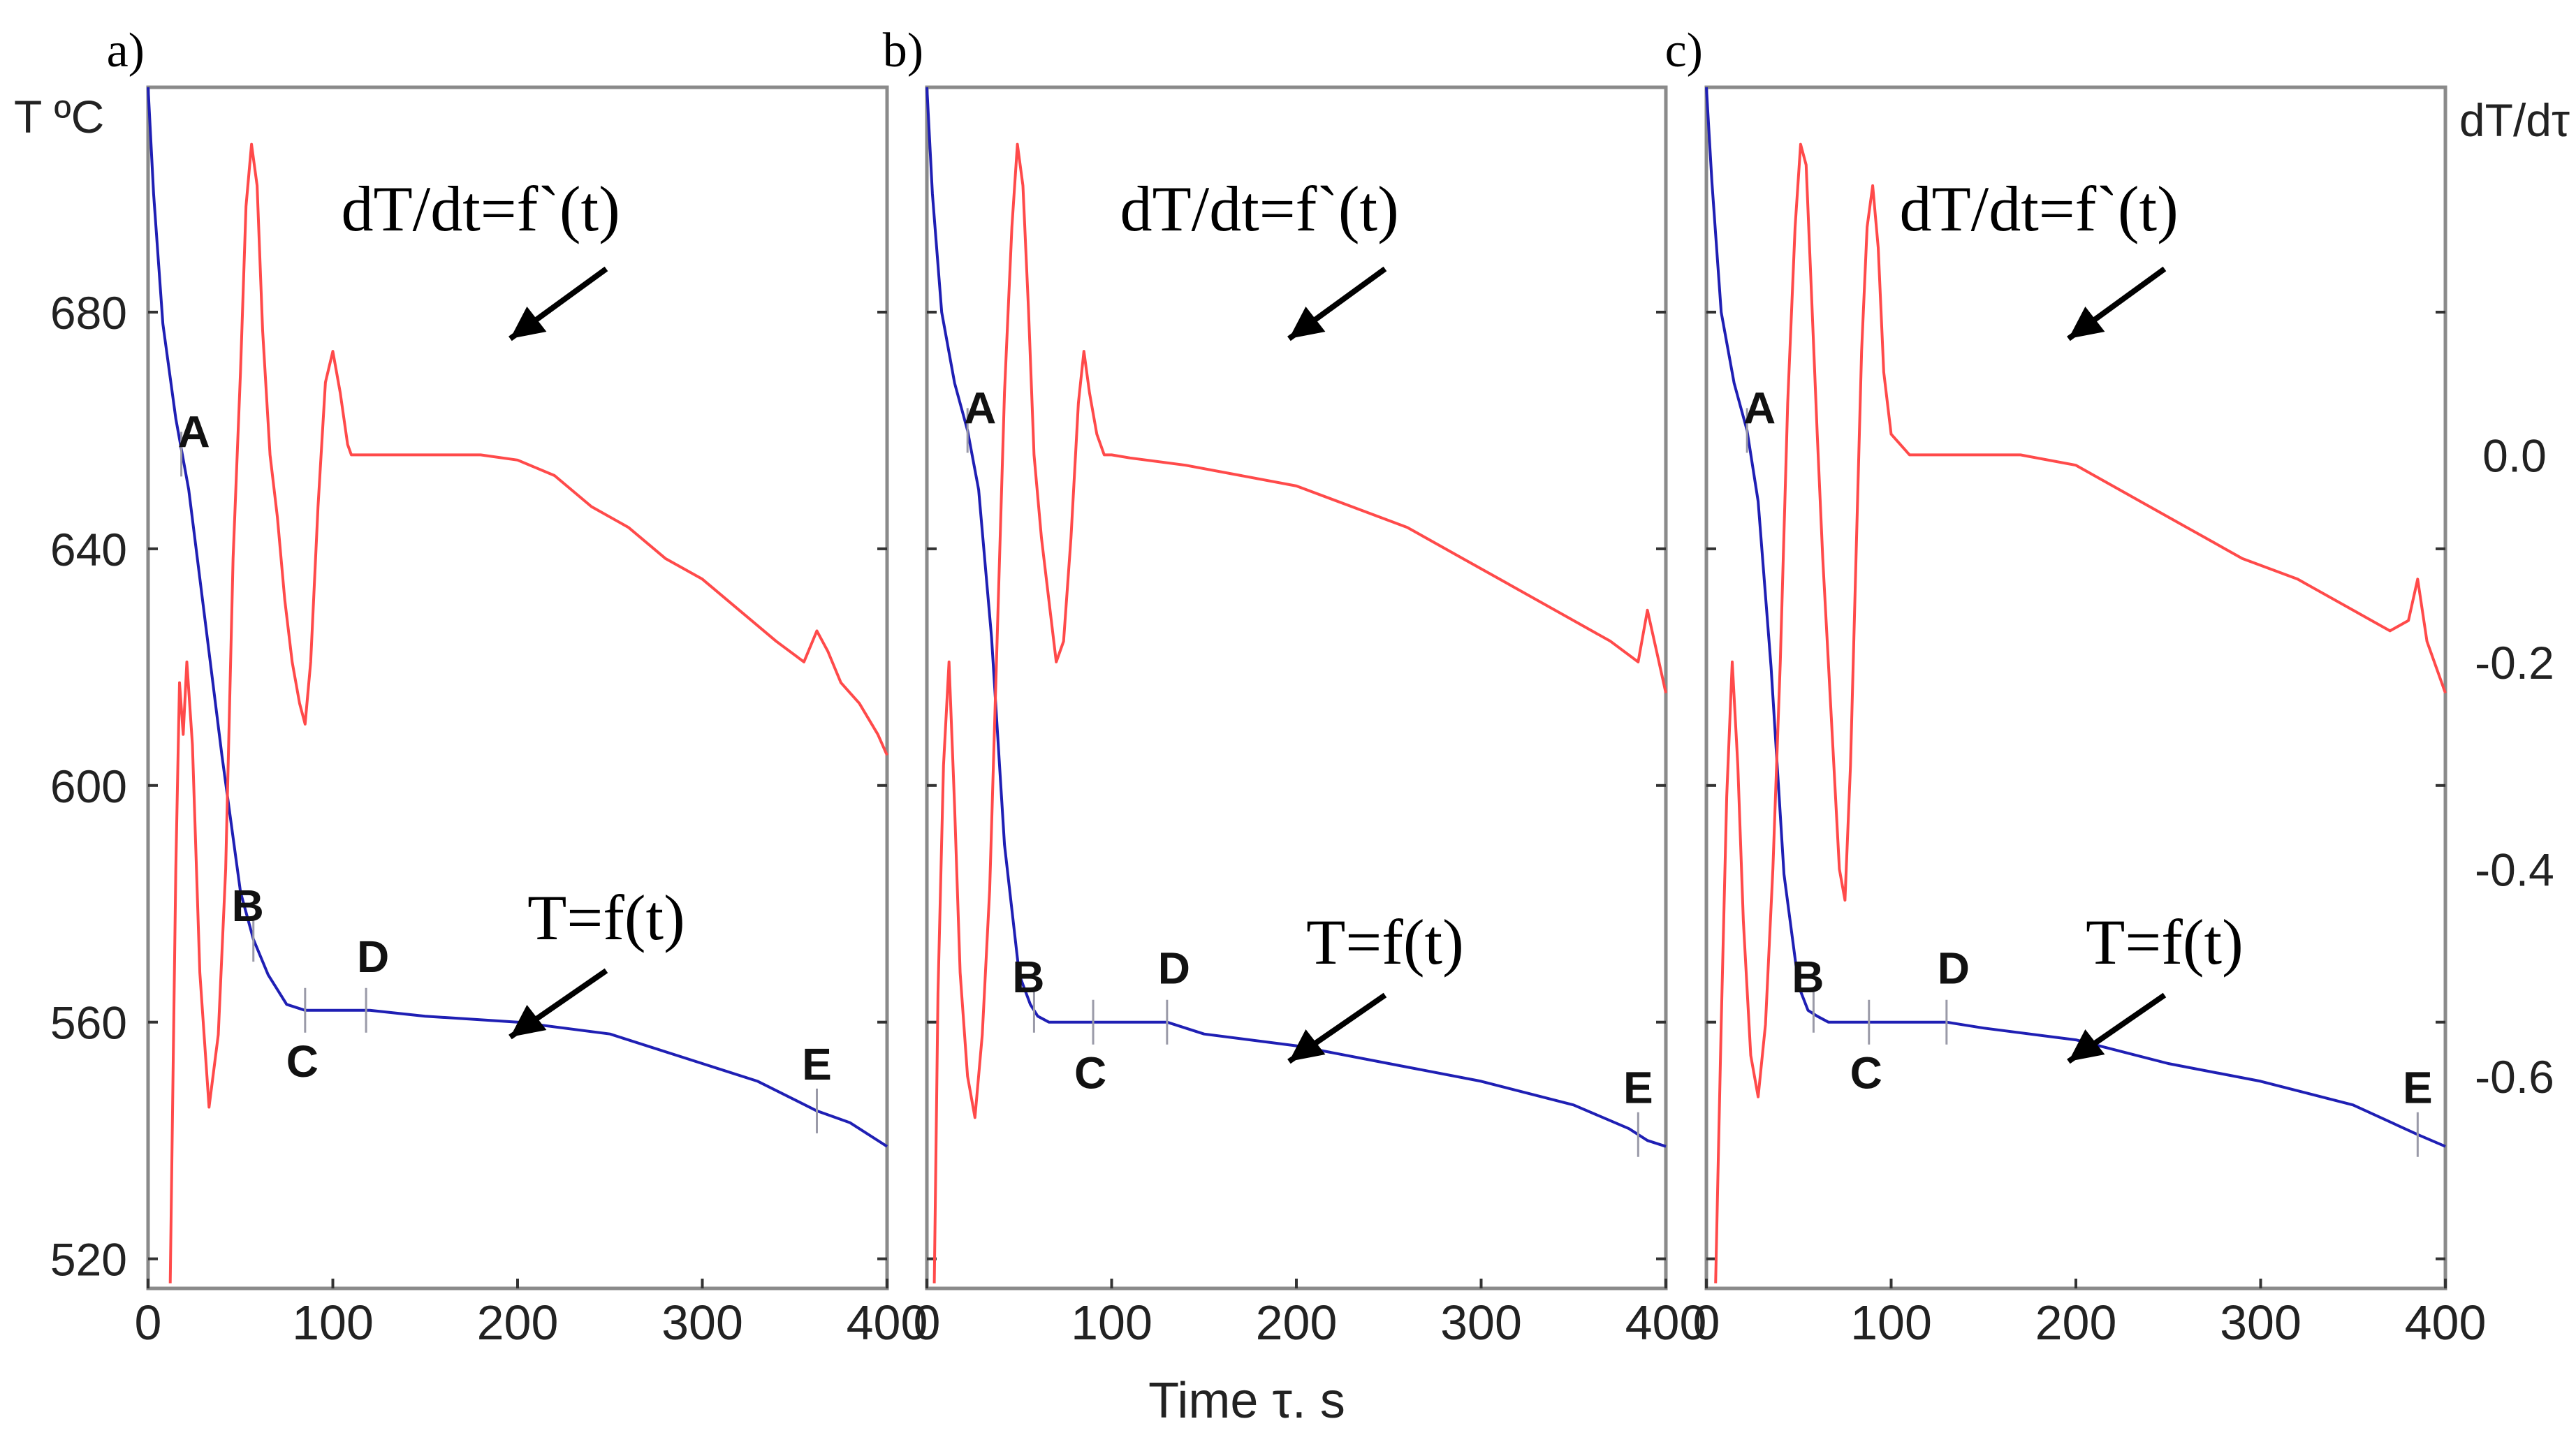 Image resolution: width=2576 pixels, height=1456 pixels. I want to click on y-left-tick-label: 520, so click(88, 1260).